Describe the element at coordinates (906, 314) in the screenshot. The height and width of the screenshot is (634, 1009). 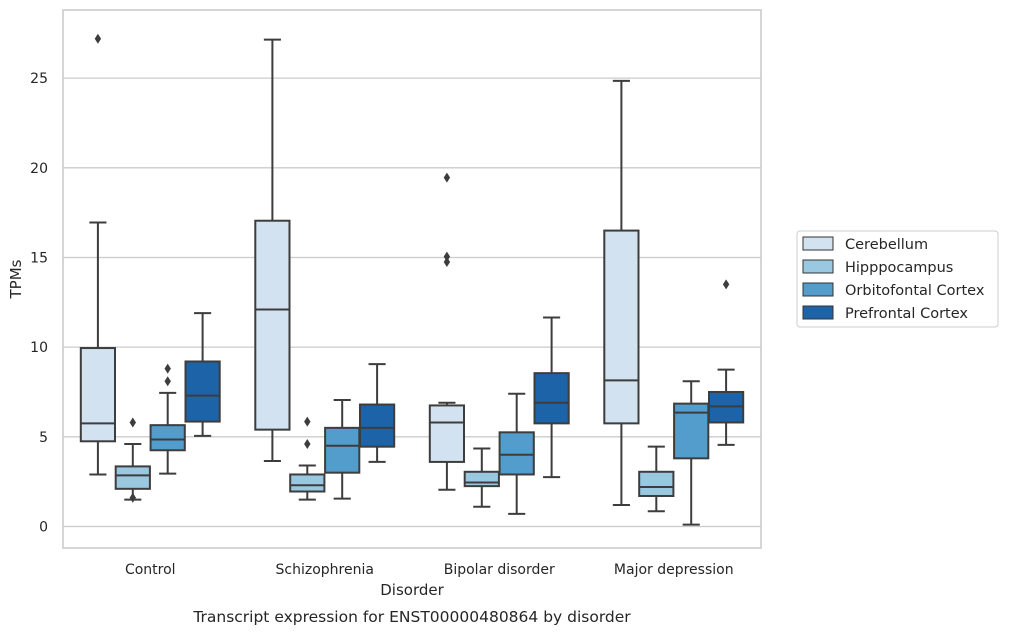
I see `legend-label: Prefrontal Cortex` at that location.